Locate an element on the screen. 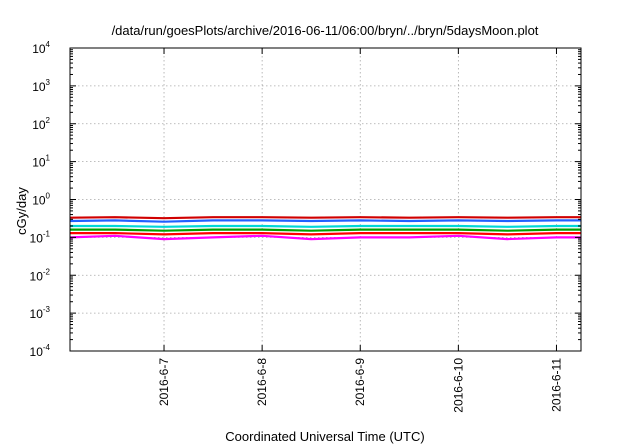 Image resolution: width=640 pixels, height=448 pixels. y-tick-label: 10⁻¹ is located at coordinates (40, 237).